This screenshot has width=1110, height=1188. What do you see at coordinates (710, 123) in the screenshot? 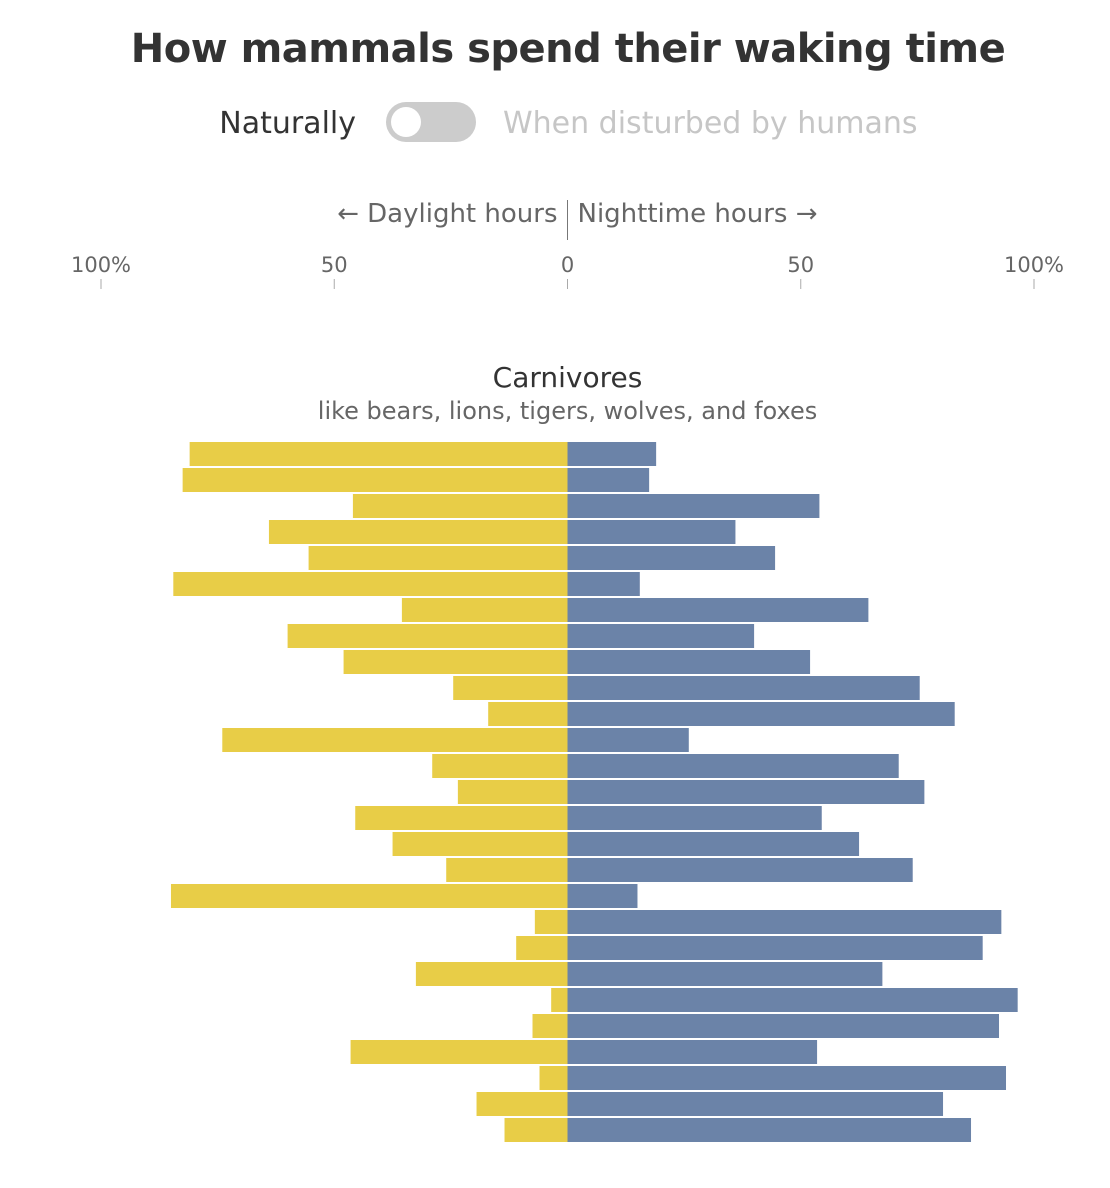
I see `toggle-label-disturbed: When disturbed by humans` at bounding box center [710, 123].